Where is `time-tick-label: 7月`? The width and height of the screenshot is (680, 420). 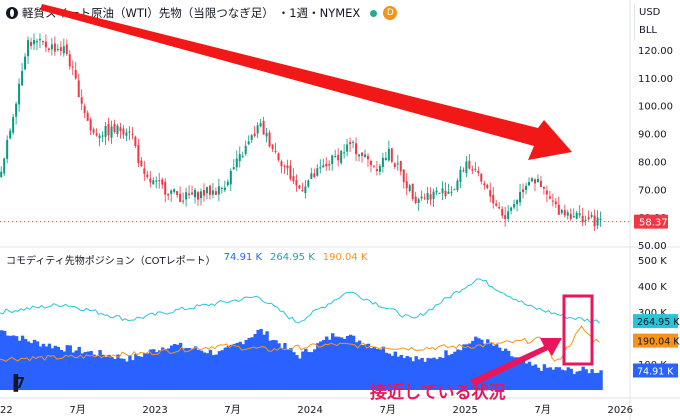 time-tick-label: 7月 is located at coordinates (543, 410).